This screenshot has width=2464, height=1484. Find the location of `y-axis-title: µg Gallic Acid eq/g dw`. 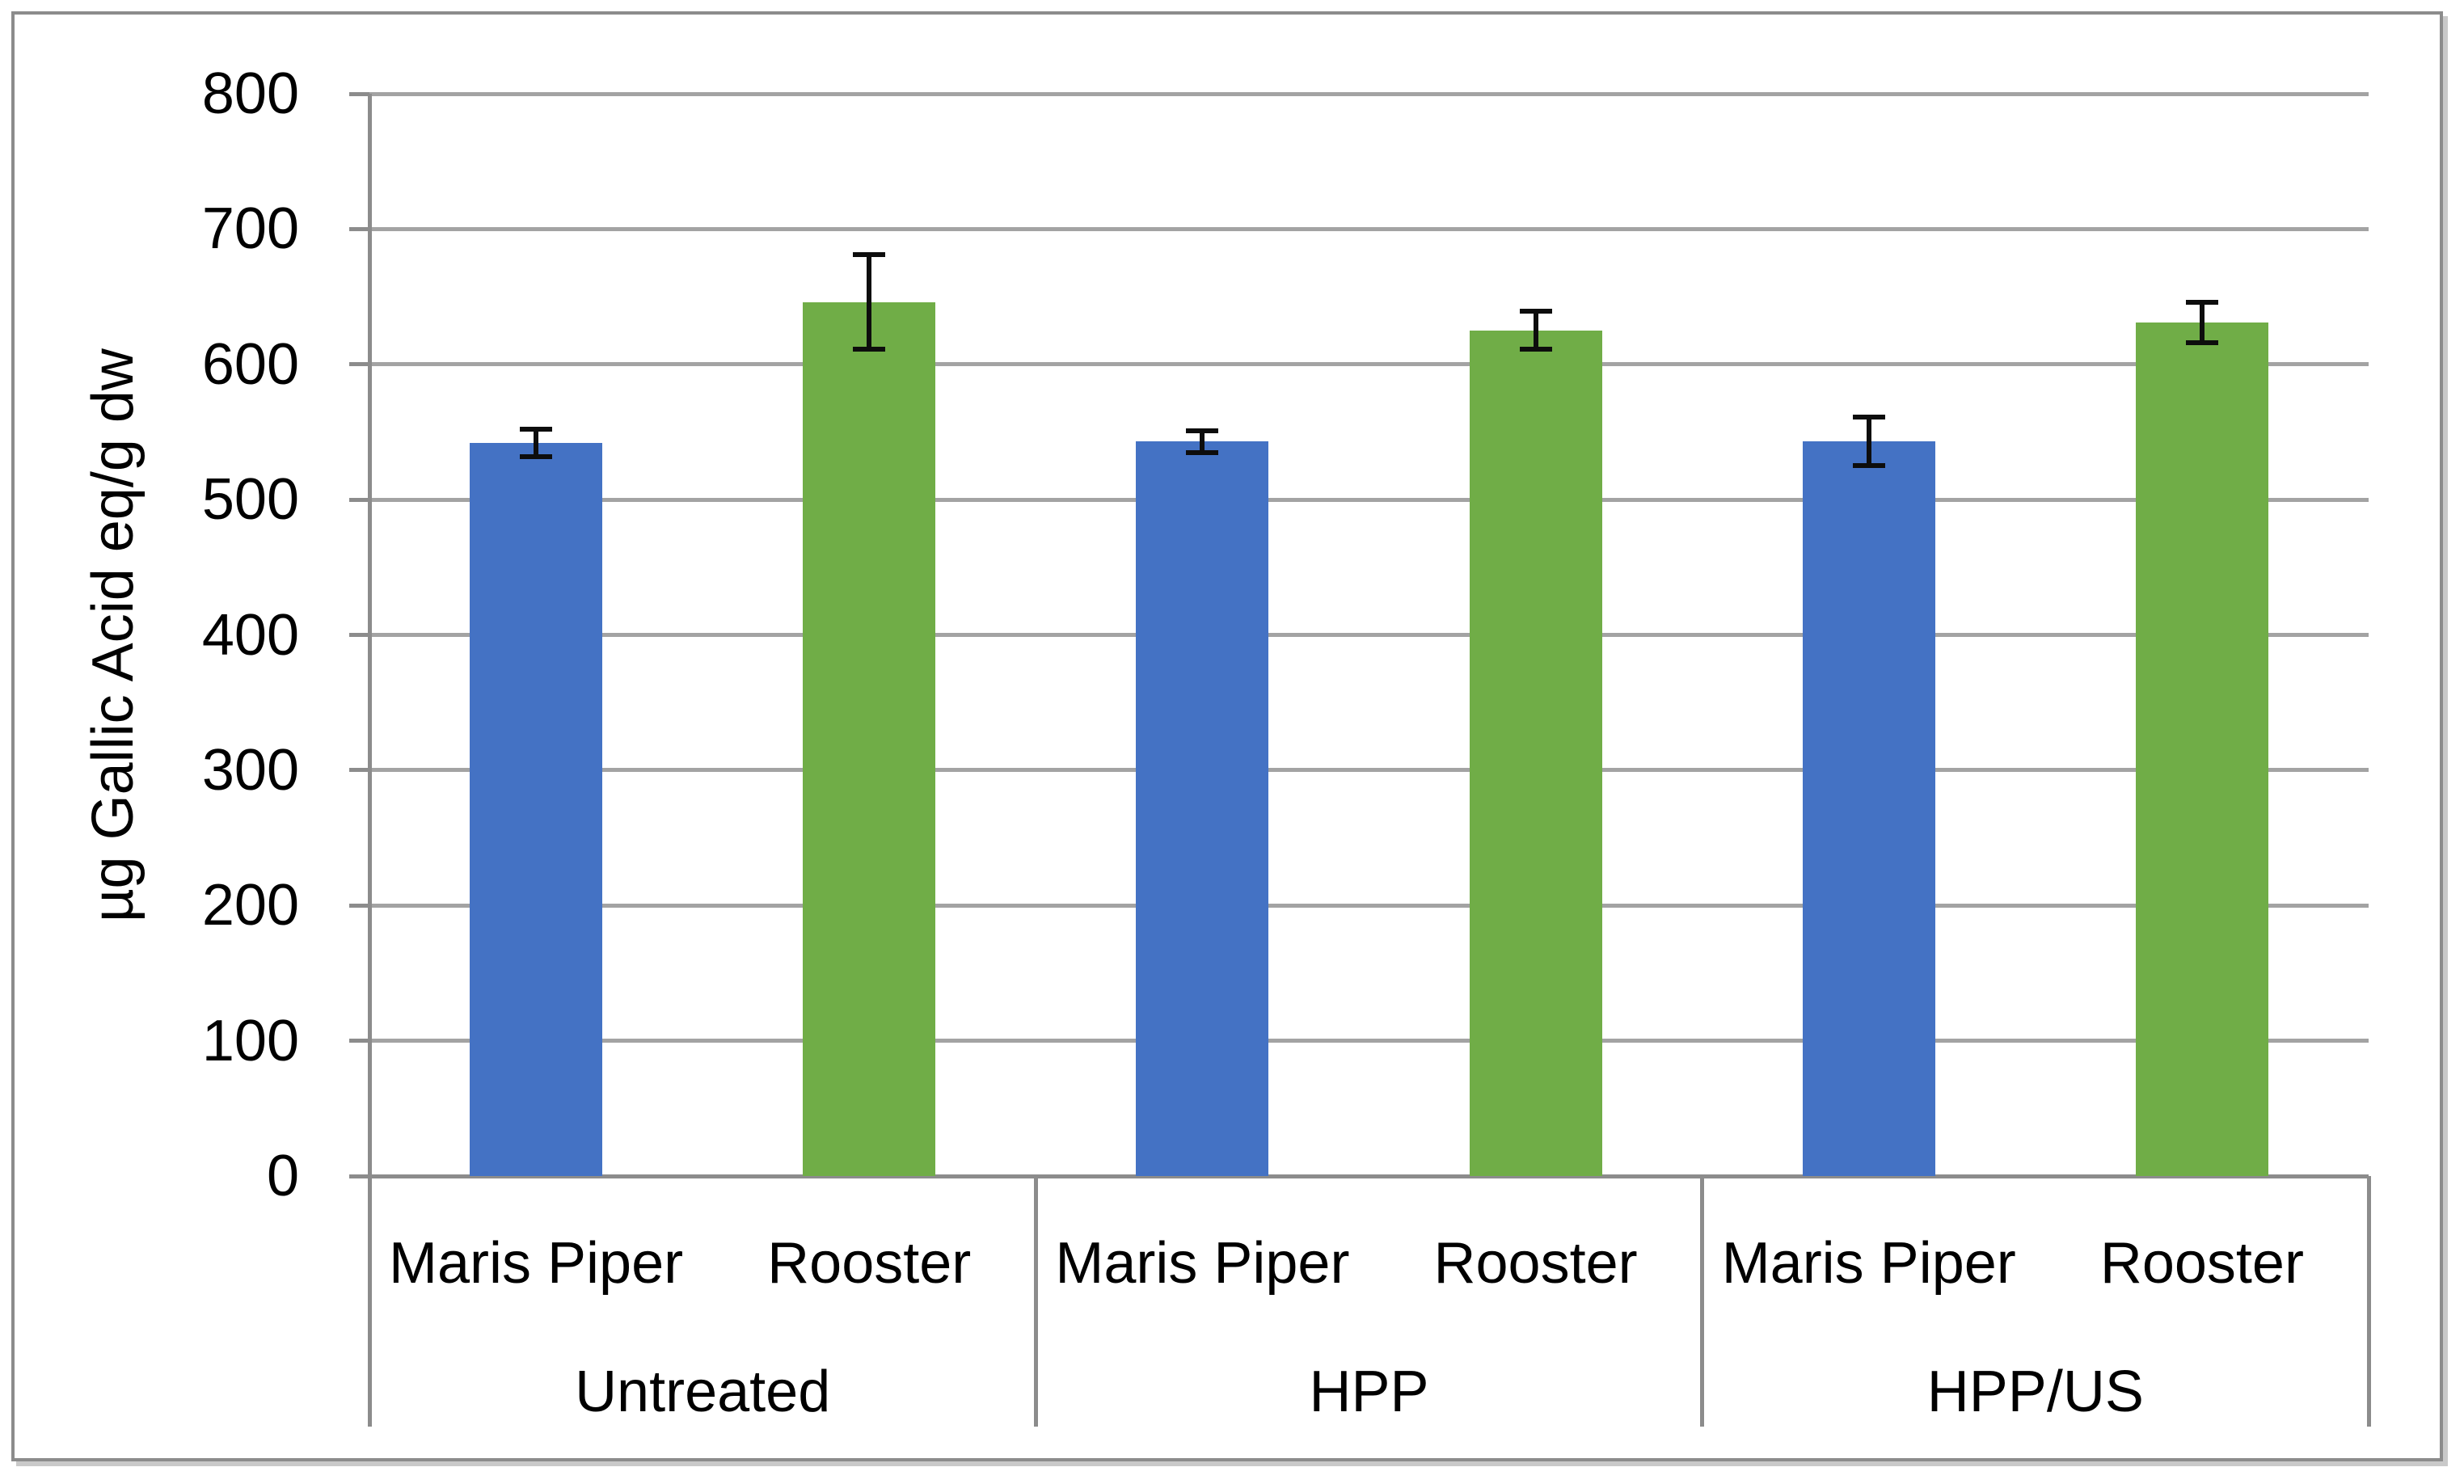

y-axis-title: µg Gallic Acid eq/g dw is located at coordinates (114, 635).